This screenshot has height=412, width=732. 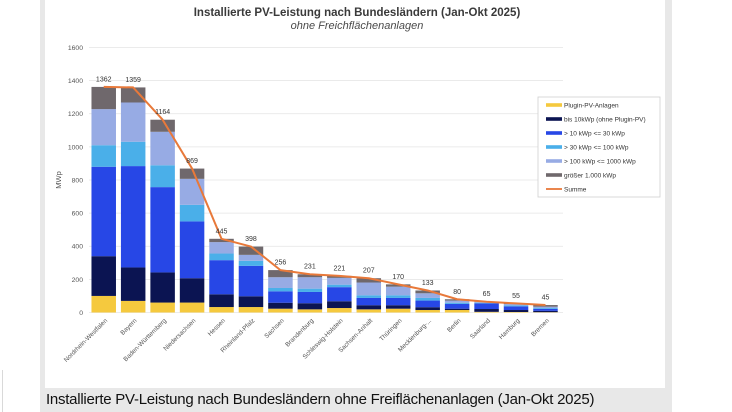 What do you see at coordinates (58, 180) in the screenshot?
I see `y-axis-title: MWp` at bounding box center [58, 180].